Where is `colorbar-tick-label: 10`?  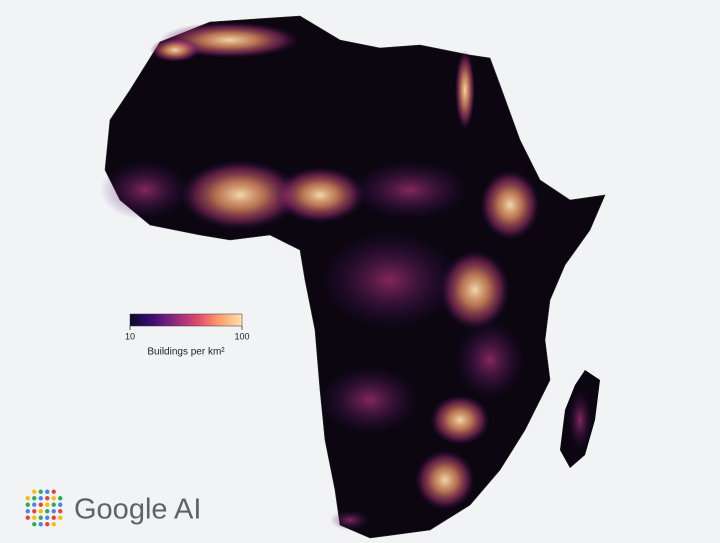
colorbar-tick-label: 10 is located at coordinates (130, 336).